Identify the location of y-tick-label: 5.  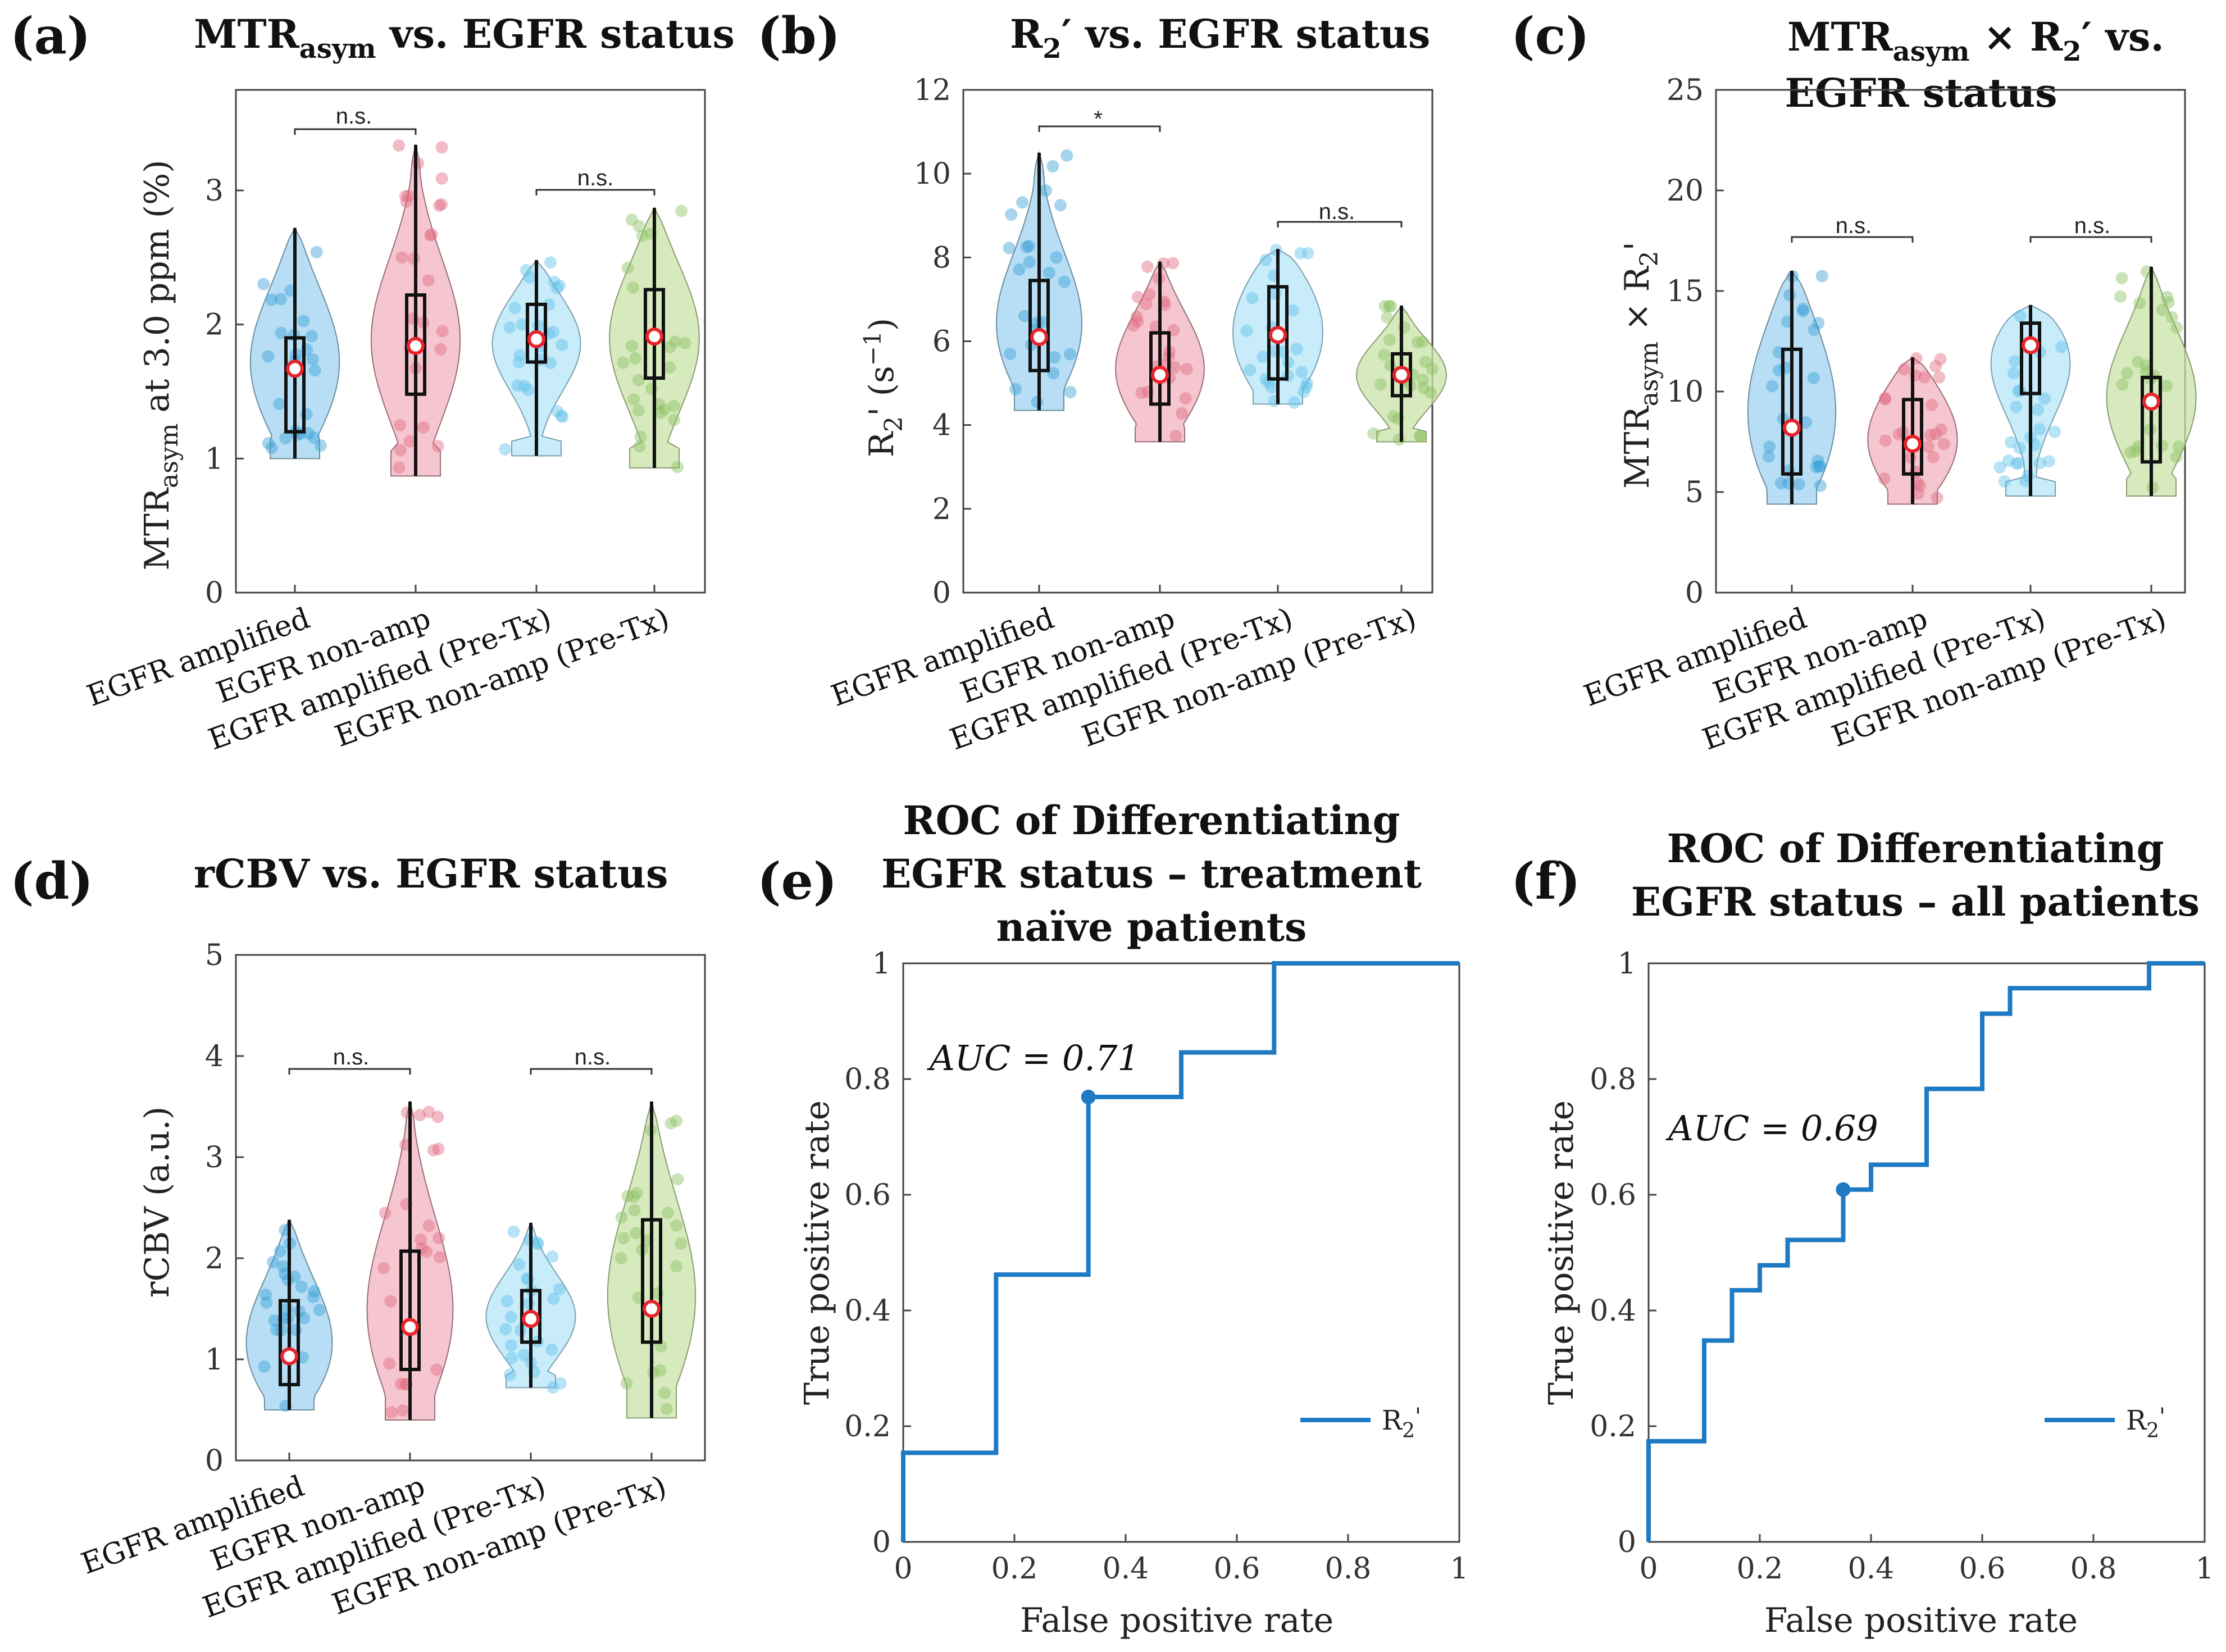
(214, 955).